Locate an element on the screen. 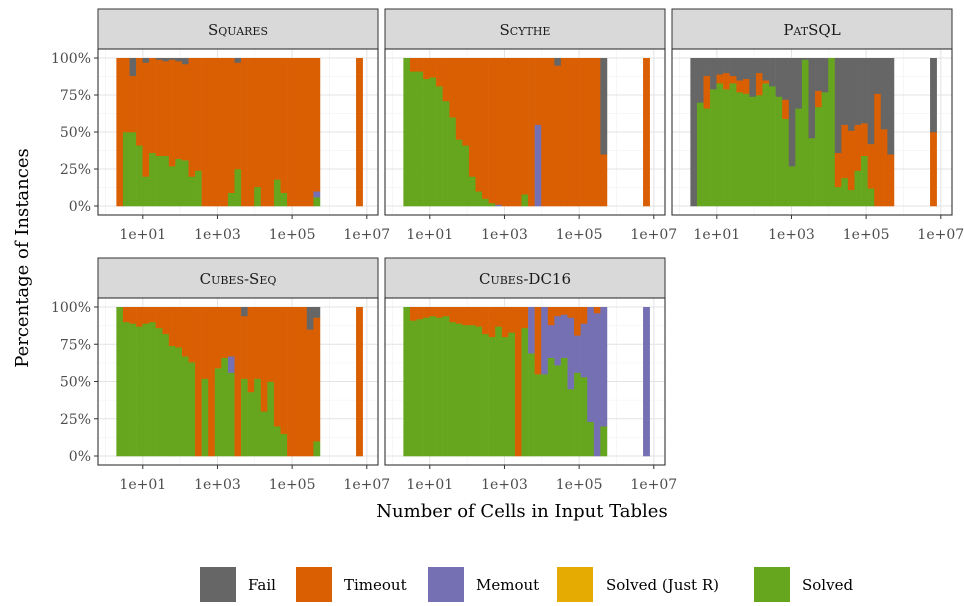 The image size is (964, 606). x-axis-cubes-seq: 1e+01 1e+03 1e+05 1e+07 is located at coordinates (254, 479).